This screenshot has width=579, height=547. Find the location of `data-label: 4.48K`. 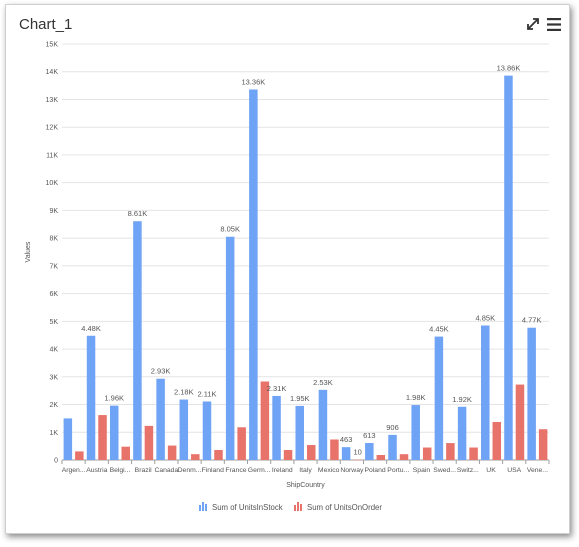

data-label: 4.48K is located at coordinates (91, 328).